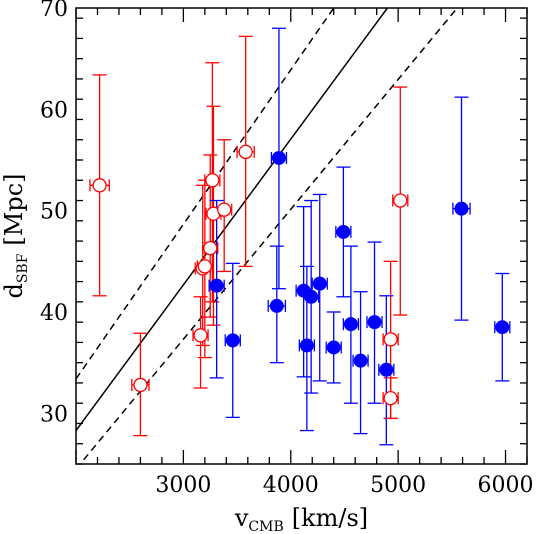 Image resolution: width=539 pixels, height=534 pixels. Describe the element at coordinates (54, 110) in the screenshot. I see `y-tick-label: 60` at that location.